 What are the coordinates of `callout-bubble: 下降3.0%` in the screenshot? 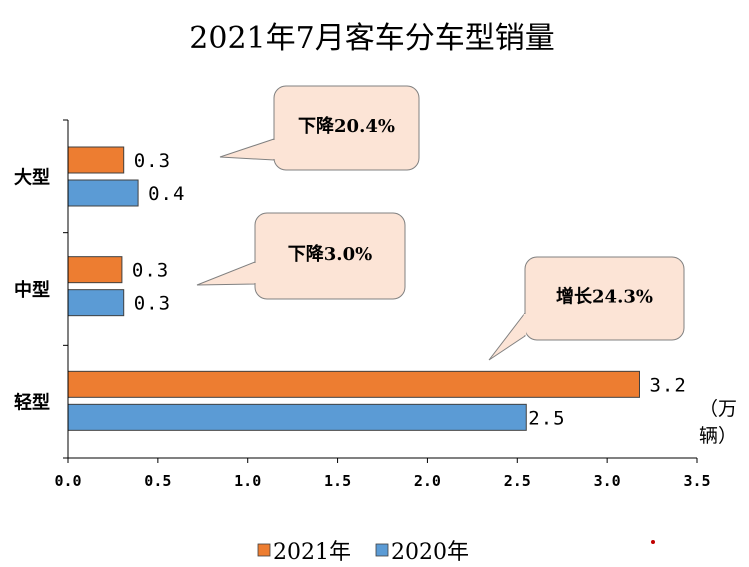 It's located at (301, 256).